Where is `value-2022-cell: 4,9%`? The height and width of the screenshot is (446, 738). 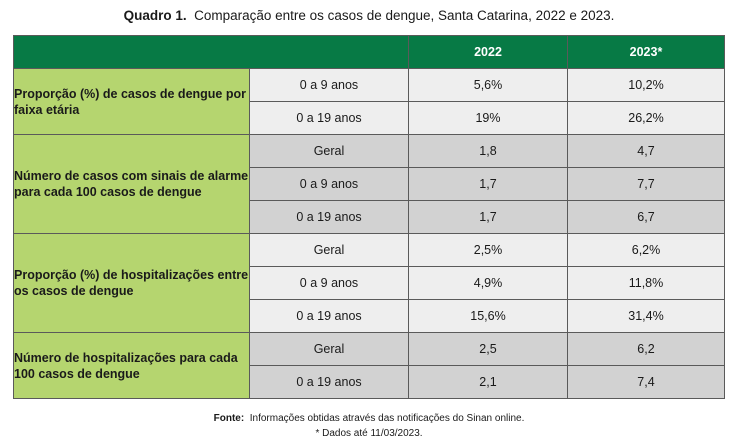 value-2022-cell: 4,9% is located at coordinates (488, 283).